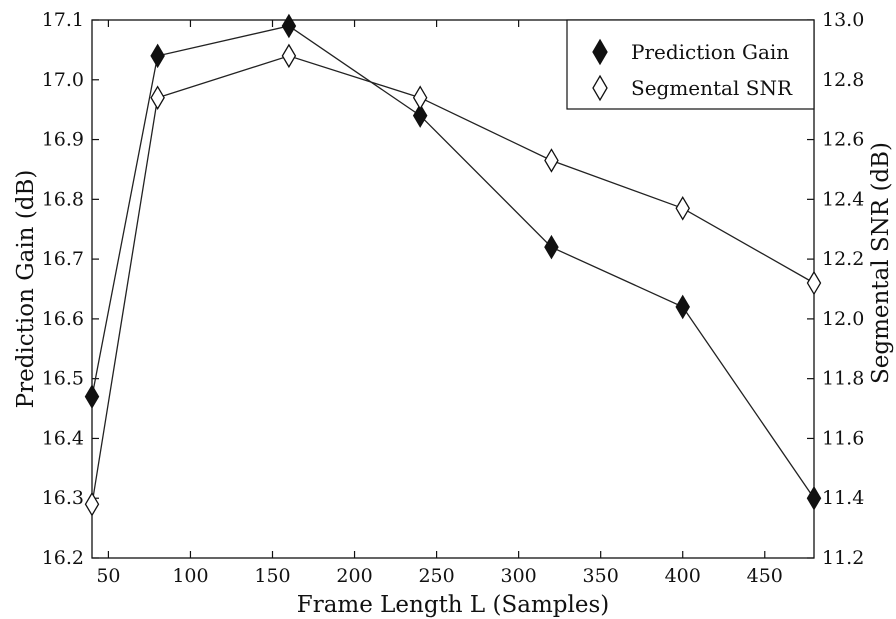 The height and width of the screenshot is (619, 896). I want to click on x-tick-label: 200, so click(354, 576).